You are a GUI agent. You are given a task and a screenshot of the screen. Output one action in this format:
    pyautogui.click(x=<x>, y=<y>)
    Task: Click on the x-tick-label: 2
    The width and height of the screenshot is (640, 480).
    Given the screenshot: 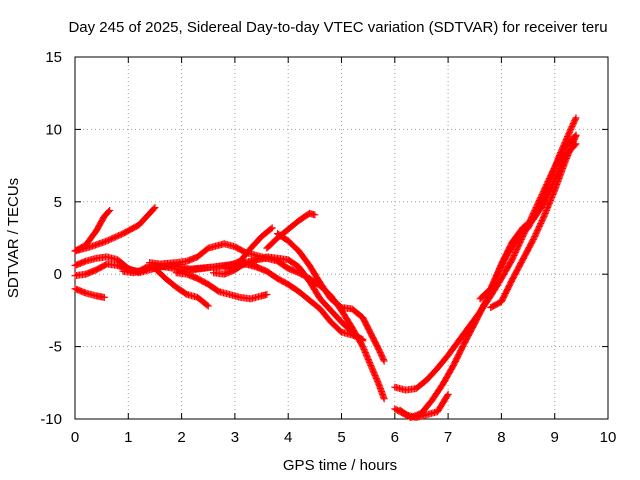 What is the action you would take?
    pyautogui.click(x=181, y=437)
    